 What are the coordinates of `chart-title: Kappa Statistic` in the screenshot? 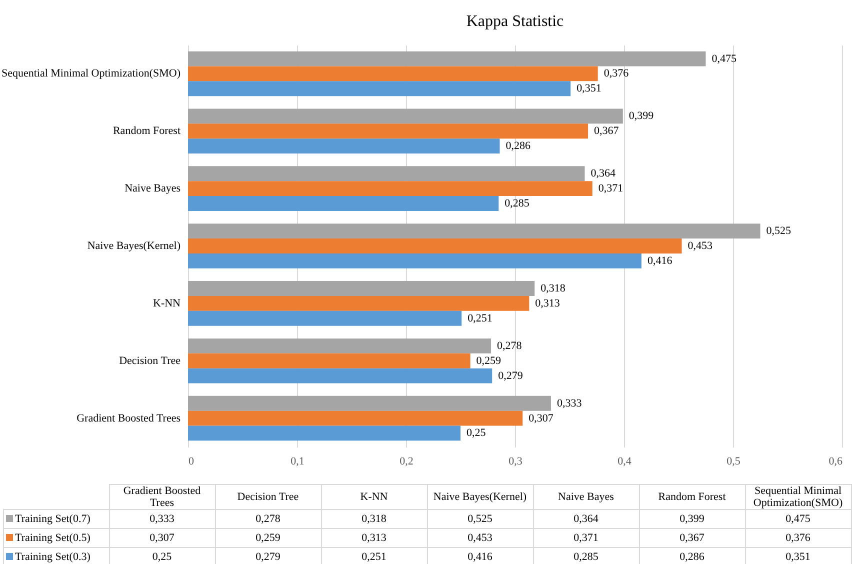 It's located at (515, 21).